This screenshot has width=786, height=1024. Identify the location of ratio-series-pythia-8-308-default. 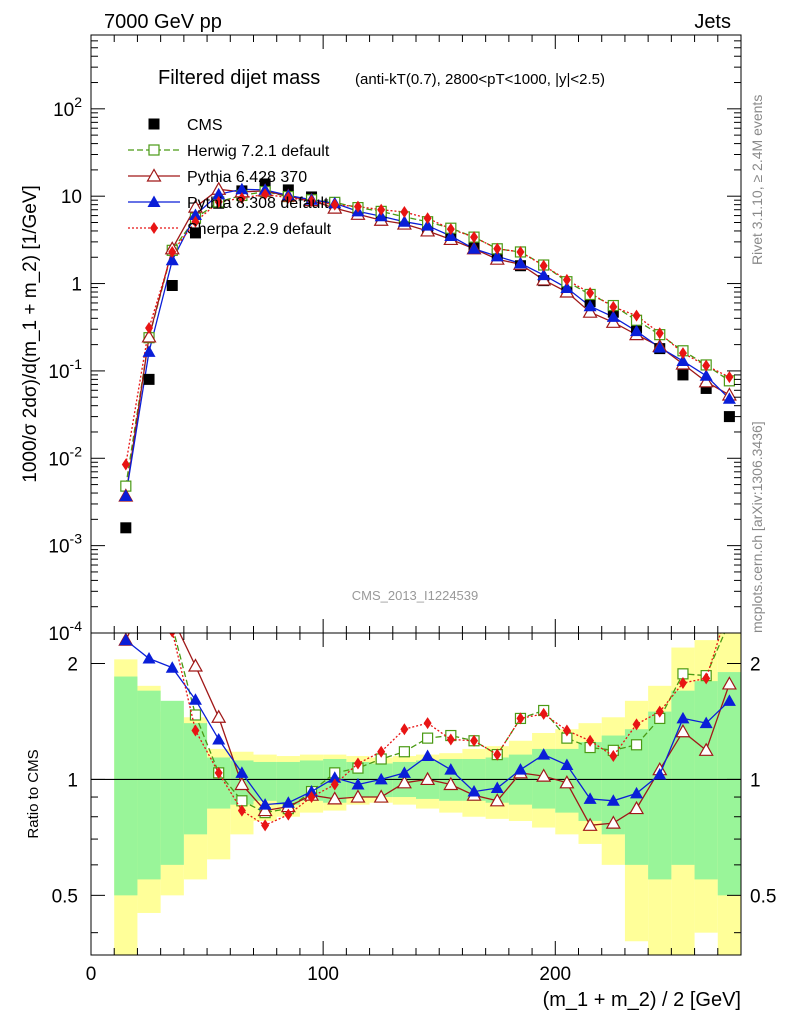
(427, 721).